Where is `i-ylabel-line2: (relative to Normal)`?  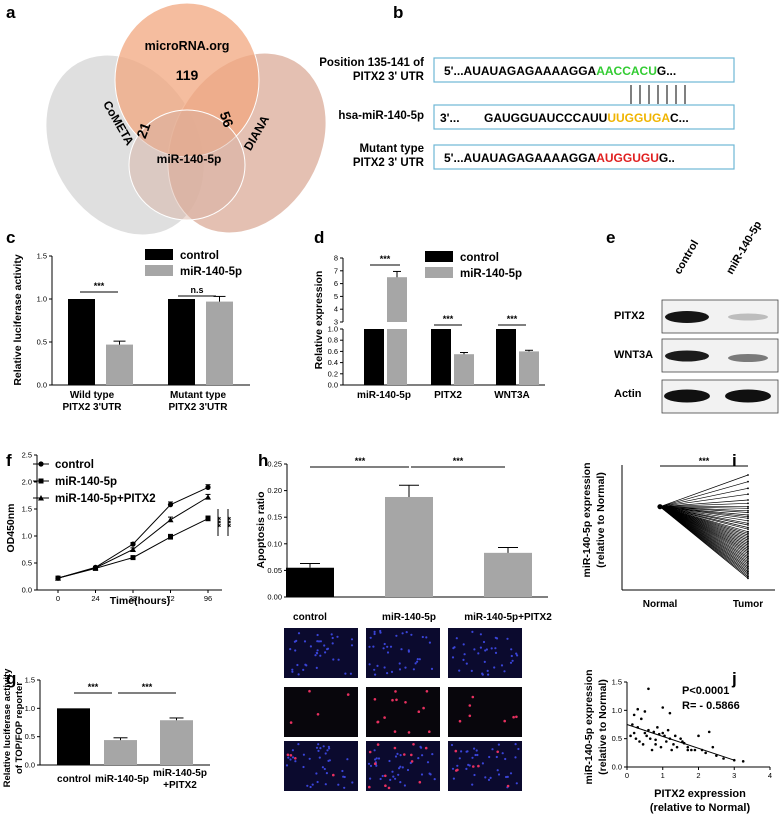 i-ylabel-line2: (relative to Normal) is located at coordinates (601, 520).